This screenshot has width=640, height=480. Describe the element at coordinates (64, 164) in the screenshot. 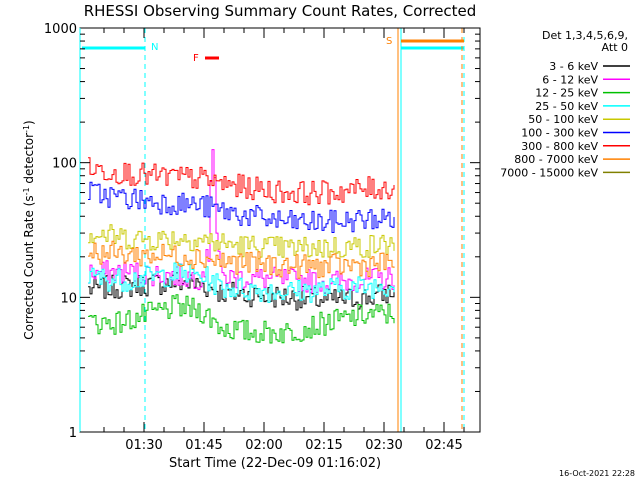

I see `y-tick-label: 100` at that location.